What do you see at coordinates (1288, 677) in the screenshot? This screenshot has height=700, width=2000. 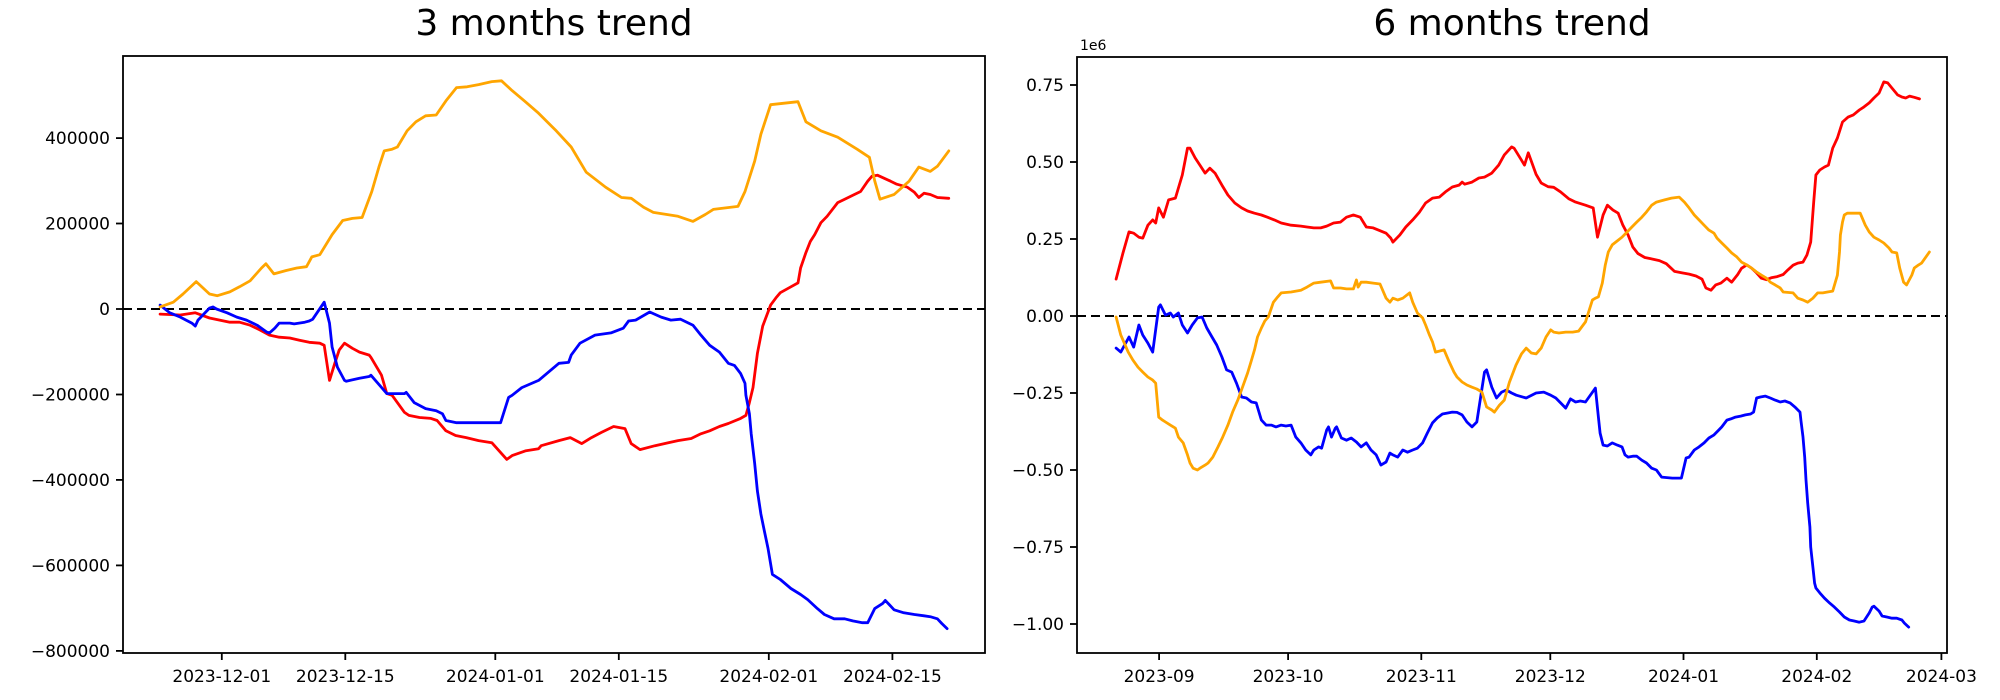 I see `x-tick-label: 2023-10` at bounding box center [1288, 677].